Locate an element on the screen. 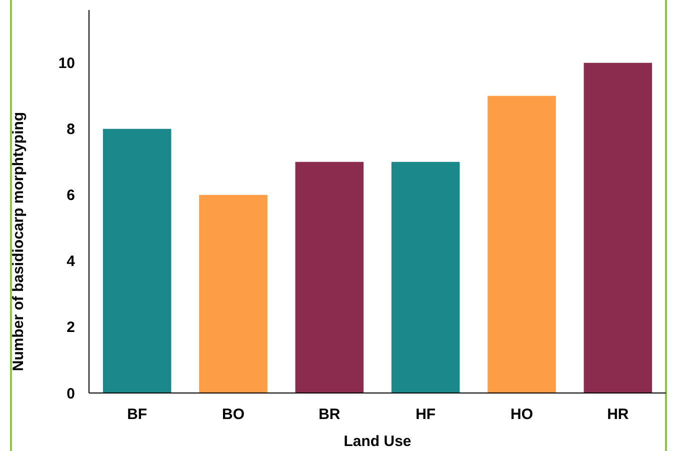  y-tick-label: 0 is located at coordinates (70, 393).